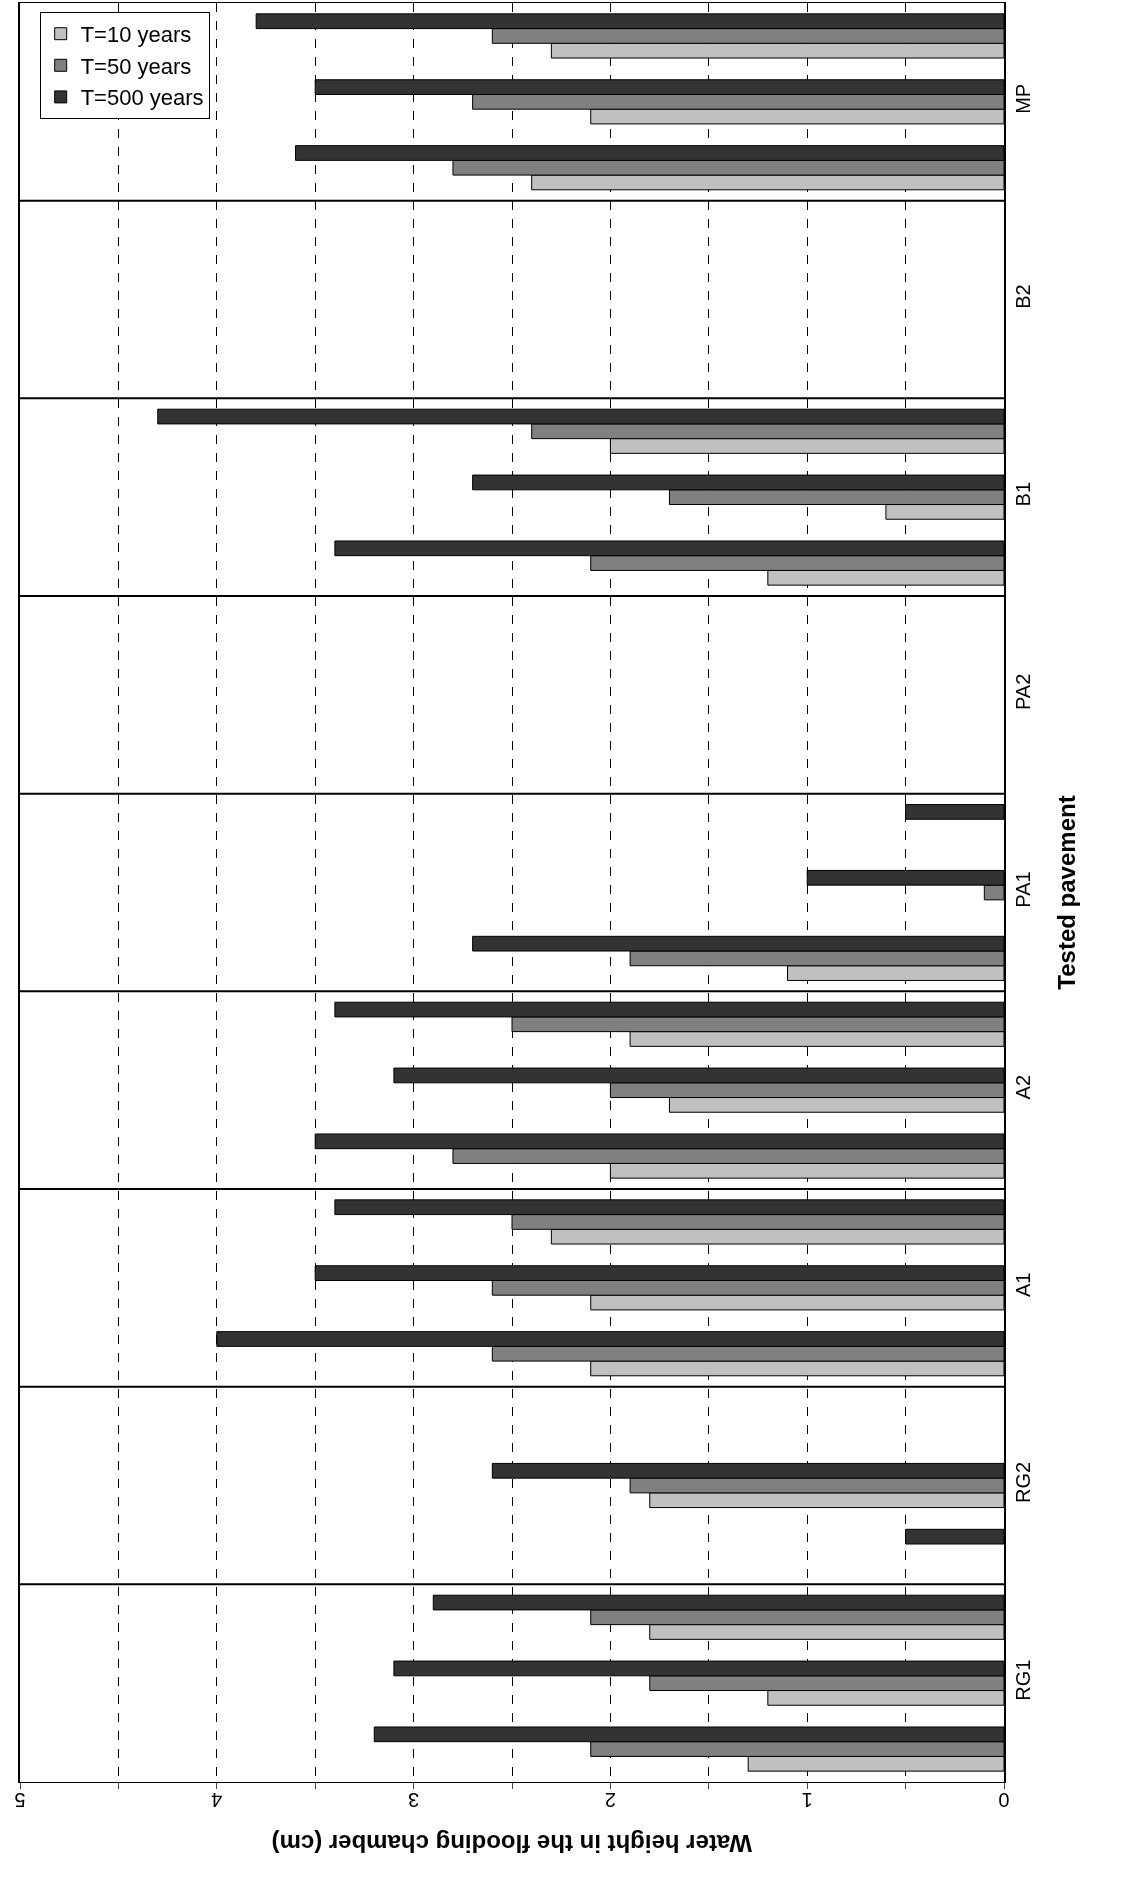 Image resolution: width=1148 pixels, height=1882 pixels. I want to click on y-tick-label: RG1, so click(1023, 1680).